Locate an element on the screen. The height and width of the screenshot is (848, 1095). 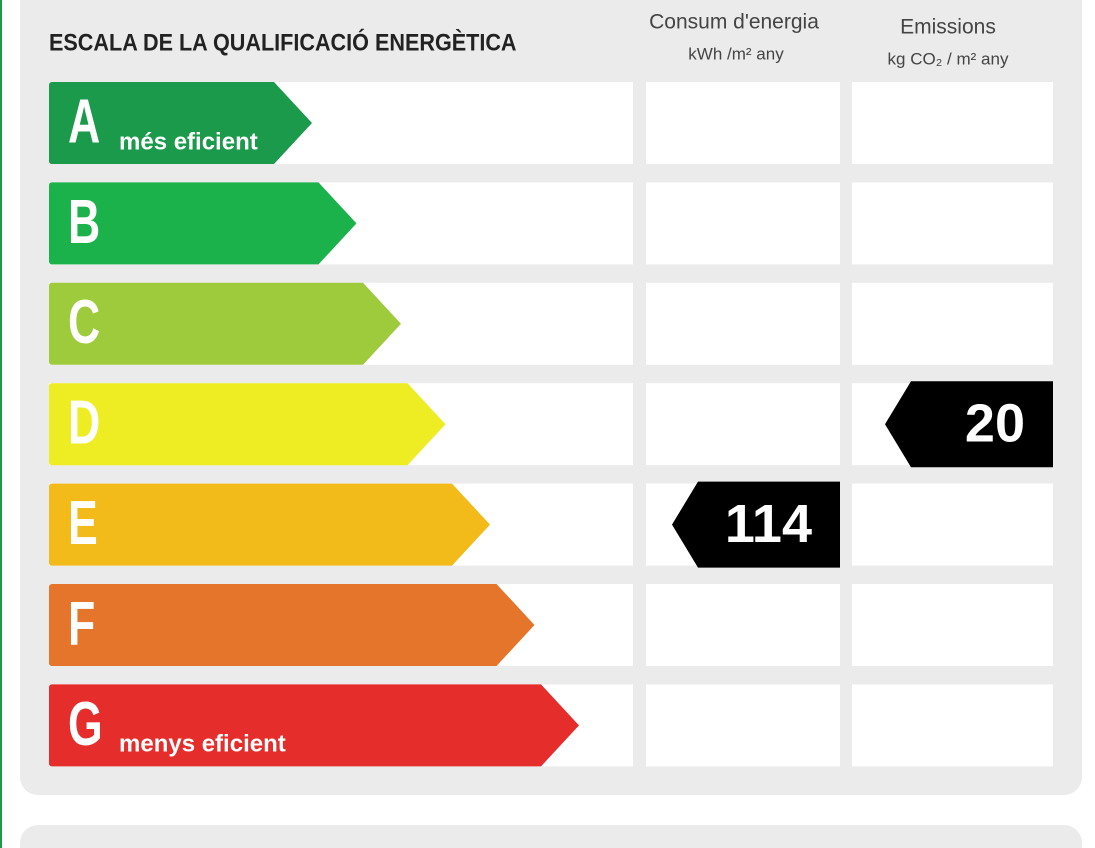
rating-value: 114 is located at coordinates (768, 524).